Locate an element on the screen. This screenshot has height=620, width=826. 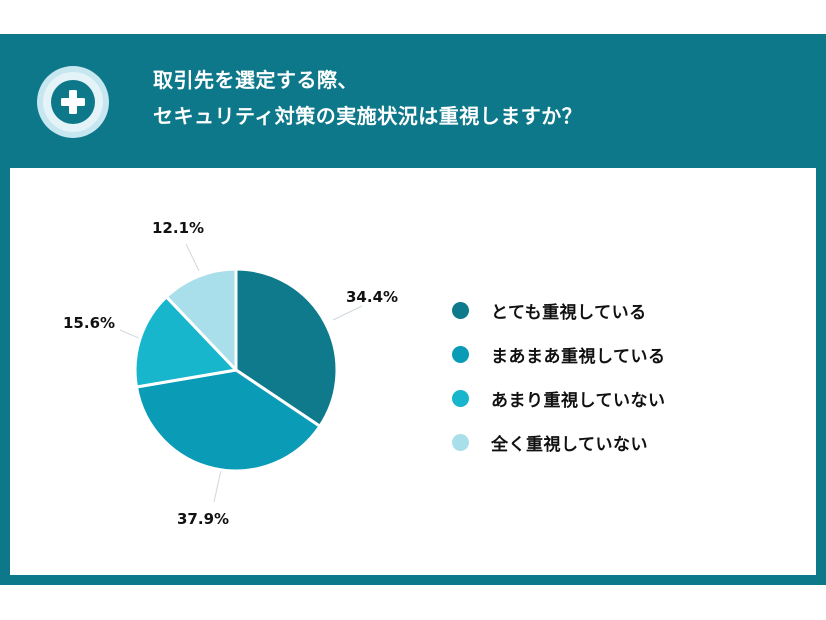
legend-item-not-very-important: あまり重視していない is located at coordinates (559, 398).